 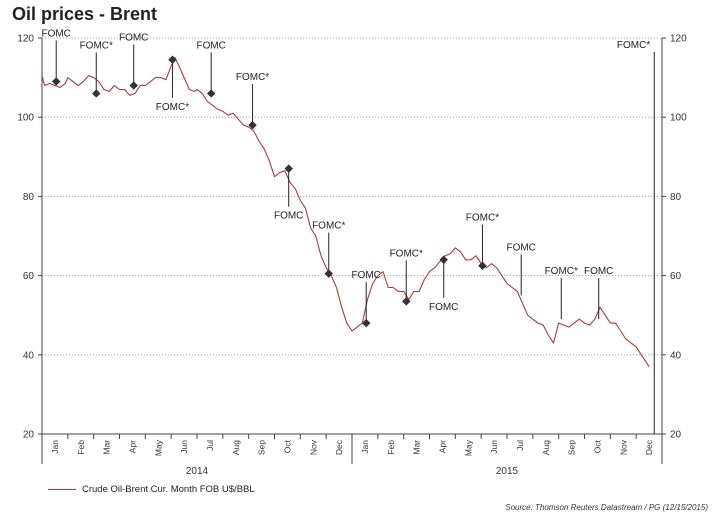 I want to click on y-tick-label-right: 80, so click(x=676, y=197).